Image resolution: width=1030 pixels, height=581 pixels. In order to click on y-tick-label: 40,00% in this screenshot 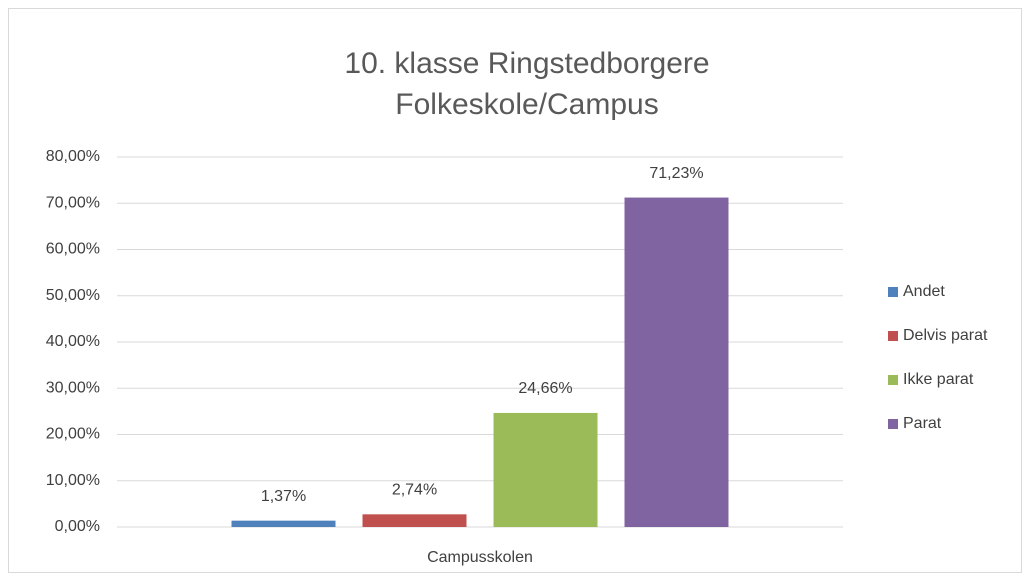, I will do `click(73, 341)`.